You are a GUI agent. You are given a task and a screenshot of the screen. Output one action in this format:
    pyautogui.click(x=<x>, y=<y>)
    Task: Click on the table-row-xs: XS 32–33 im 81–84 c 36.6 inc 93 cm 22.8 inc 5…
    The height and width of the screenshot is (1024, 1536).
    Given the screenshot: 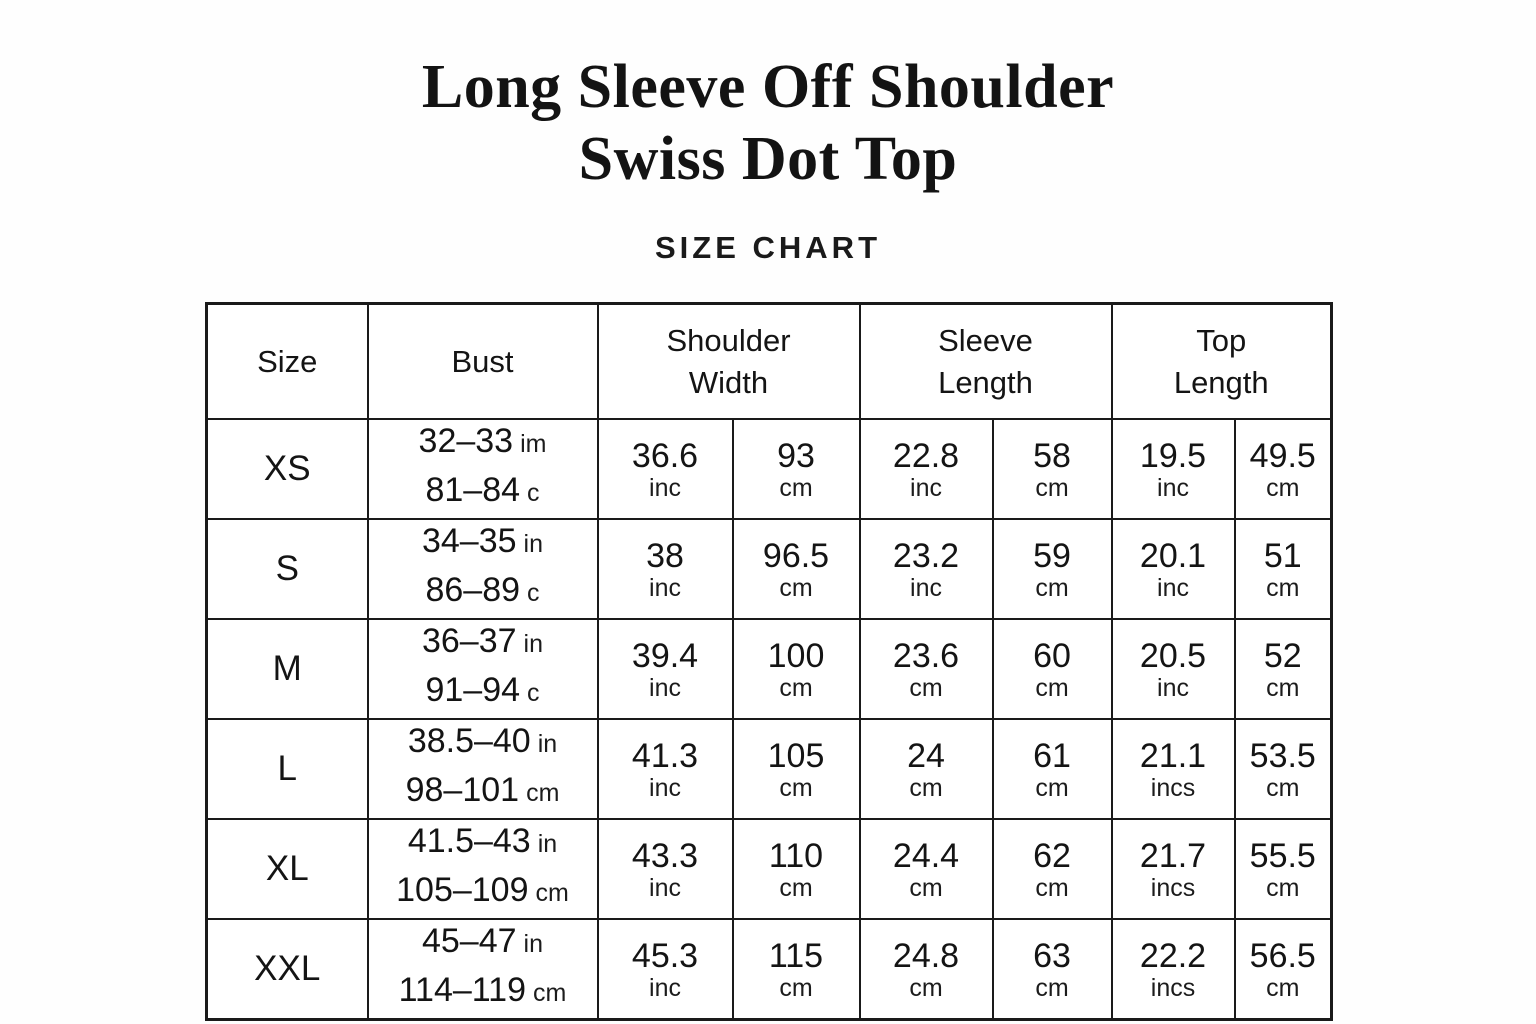 What is the action you would take?
    pyautogui.click(x=769, y=469)
    